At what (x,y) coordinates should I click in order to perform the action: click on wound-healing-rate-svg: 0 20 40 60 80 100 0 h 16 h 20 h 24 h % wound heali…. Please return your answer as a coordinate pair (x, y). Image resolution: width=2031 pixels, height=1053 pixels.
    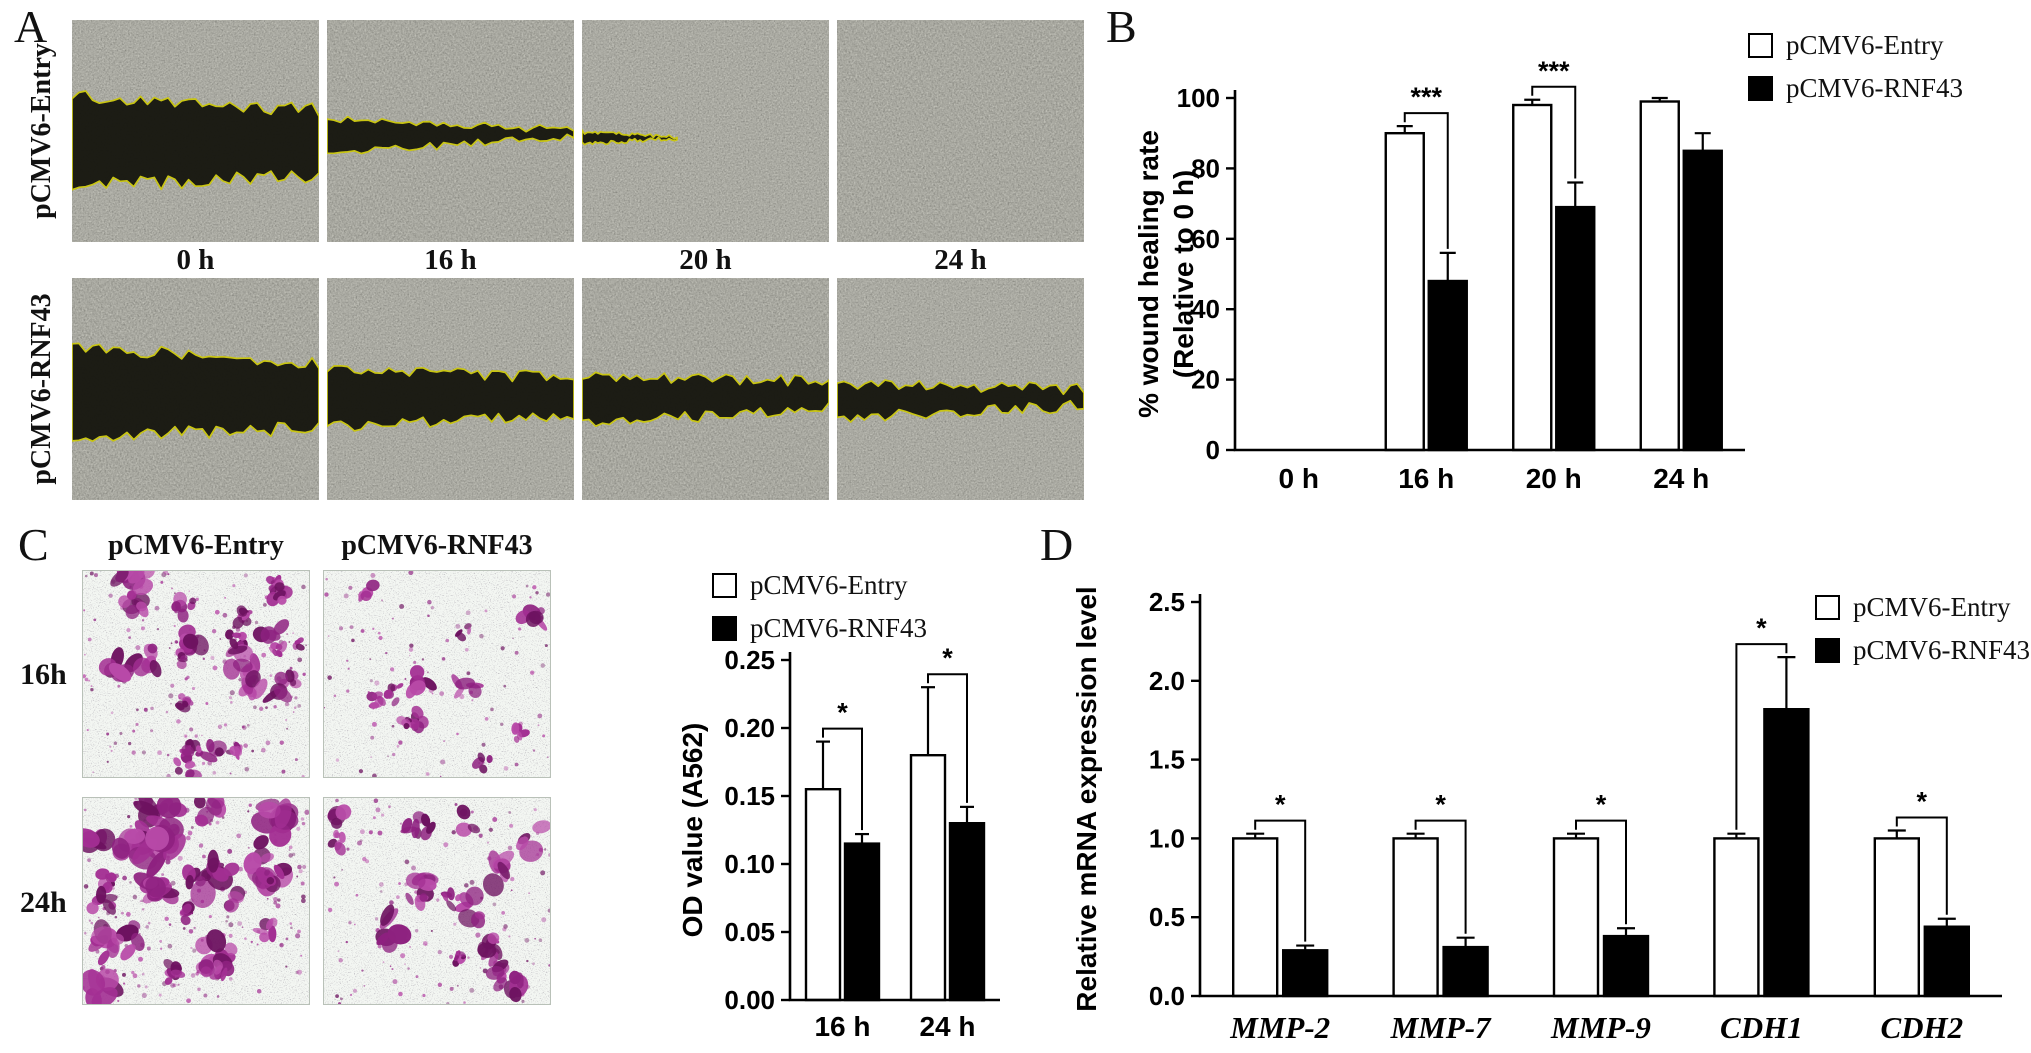
    Looking at the image, I should click on (1439, 275).